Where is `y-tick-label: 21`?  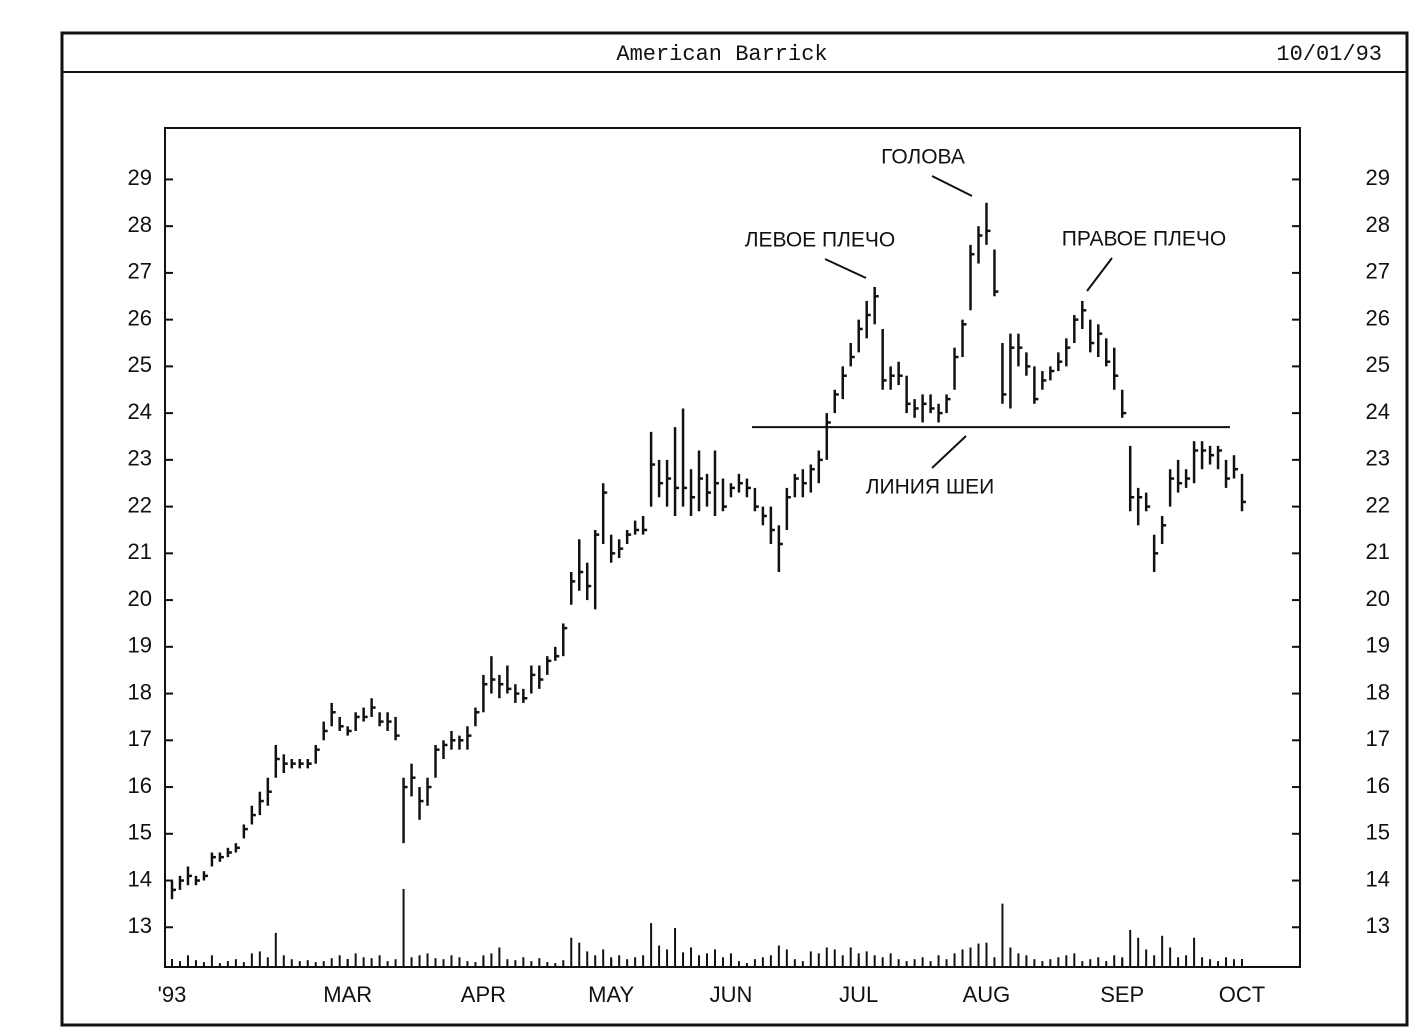 y-tick-label: 21 is located at coordinates (140, 551).